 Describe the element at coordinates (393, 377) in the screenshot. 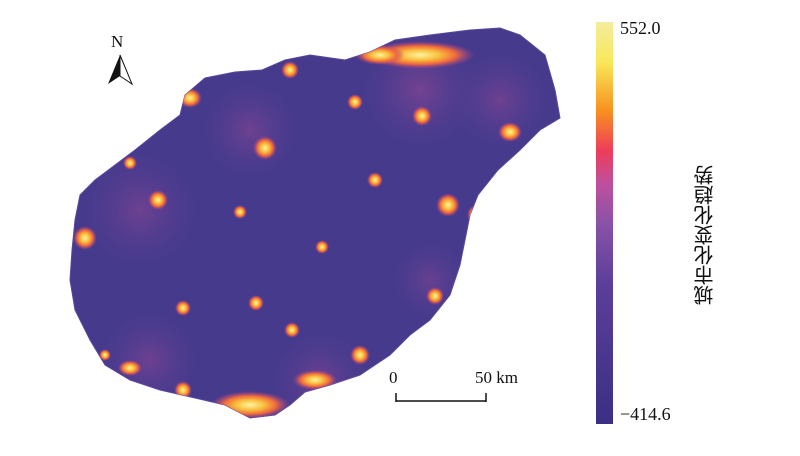

I see `scale-start-label: 0` at that location.